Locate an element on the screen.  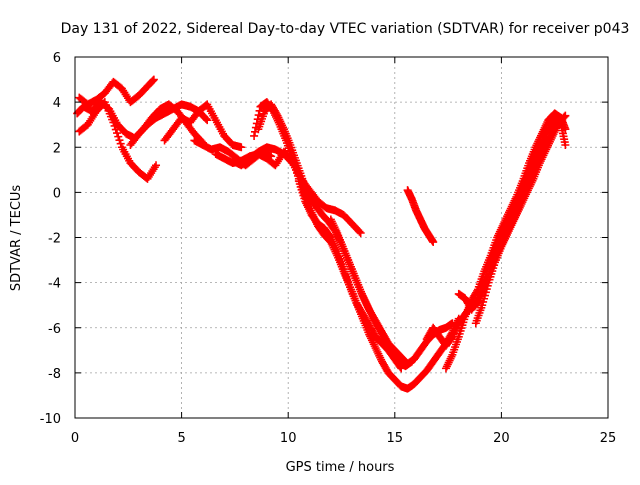
y-axis-label: SDTVAR / TECUs is located at coordinates (16, 238).